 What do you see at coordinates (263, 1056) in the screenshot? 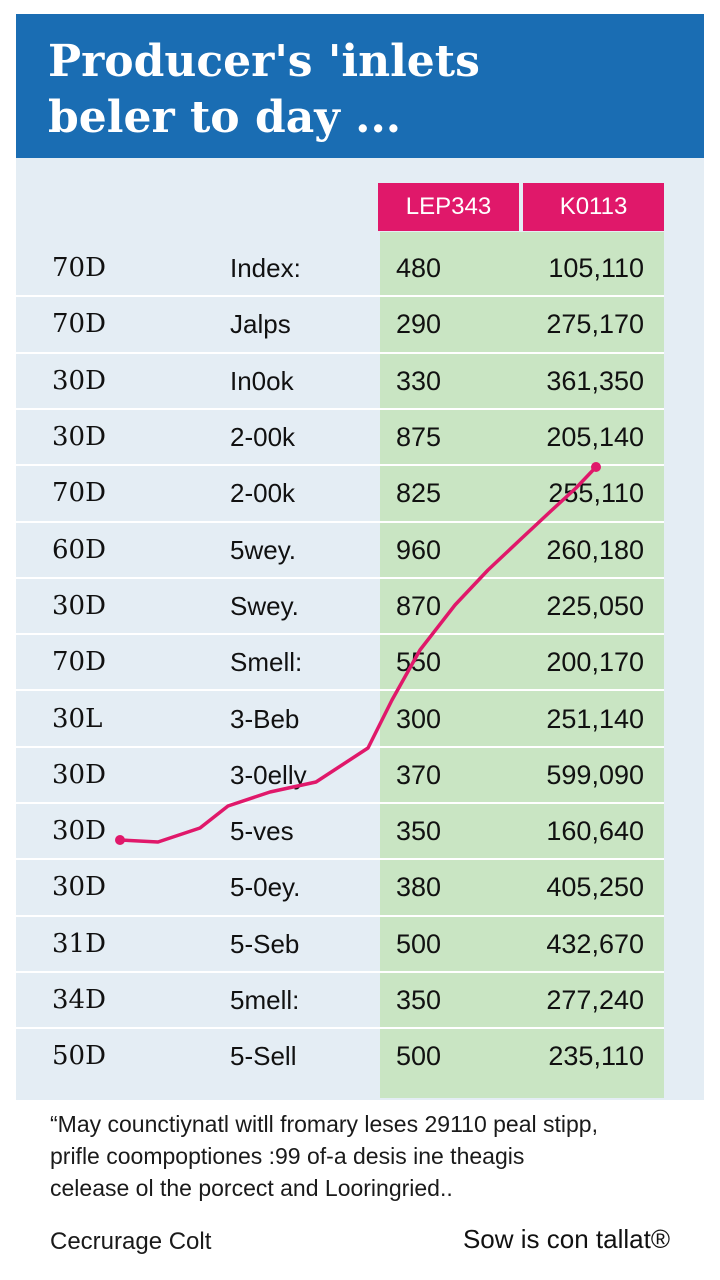
I see `row-name: 5-Sell` at bounding box center [263, 1056].